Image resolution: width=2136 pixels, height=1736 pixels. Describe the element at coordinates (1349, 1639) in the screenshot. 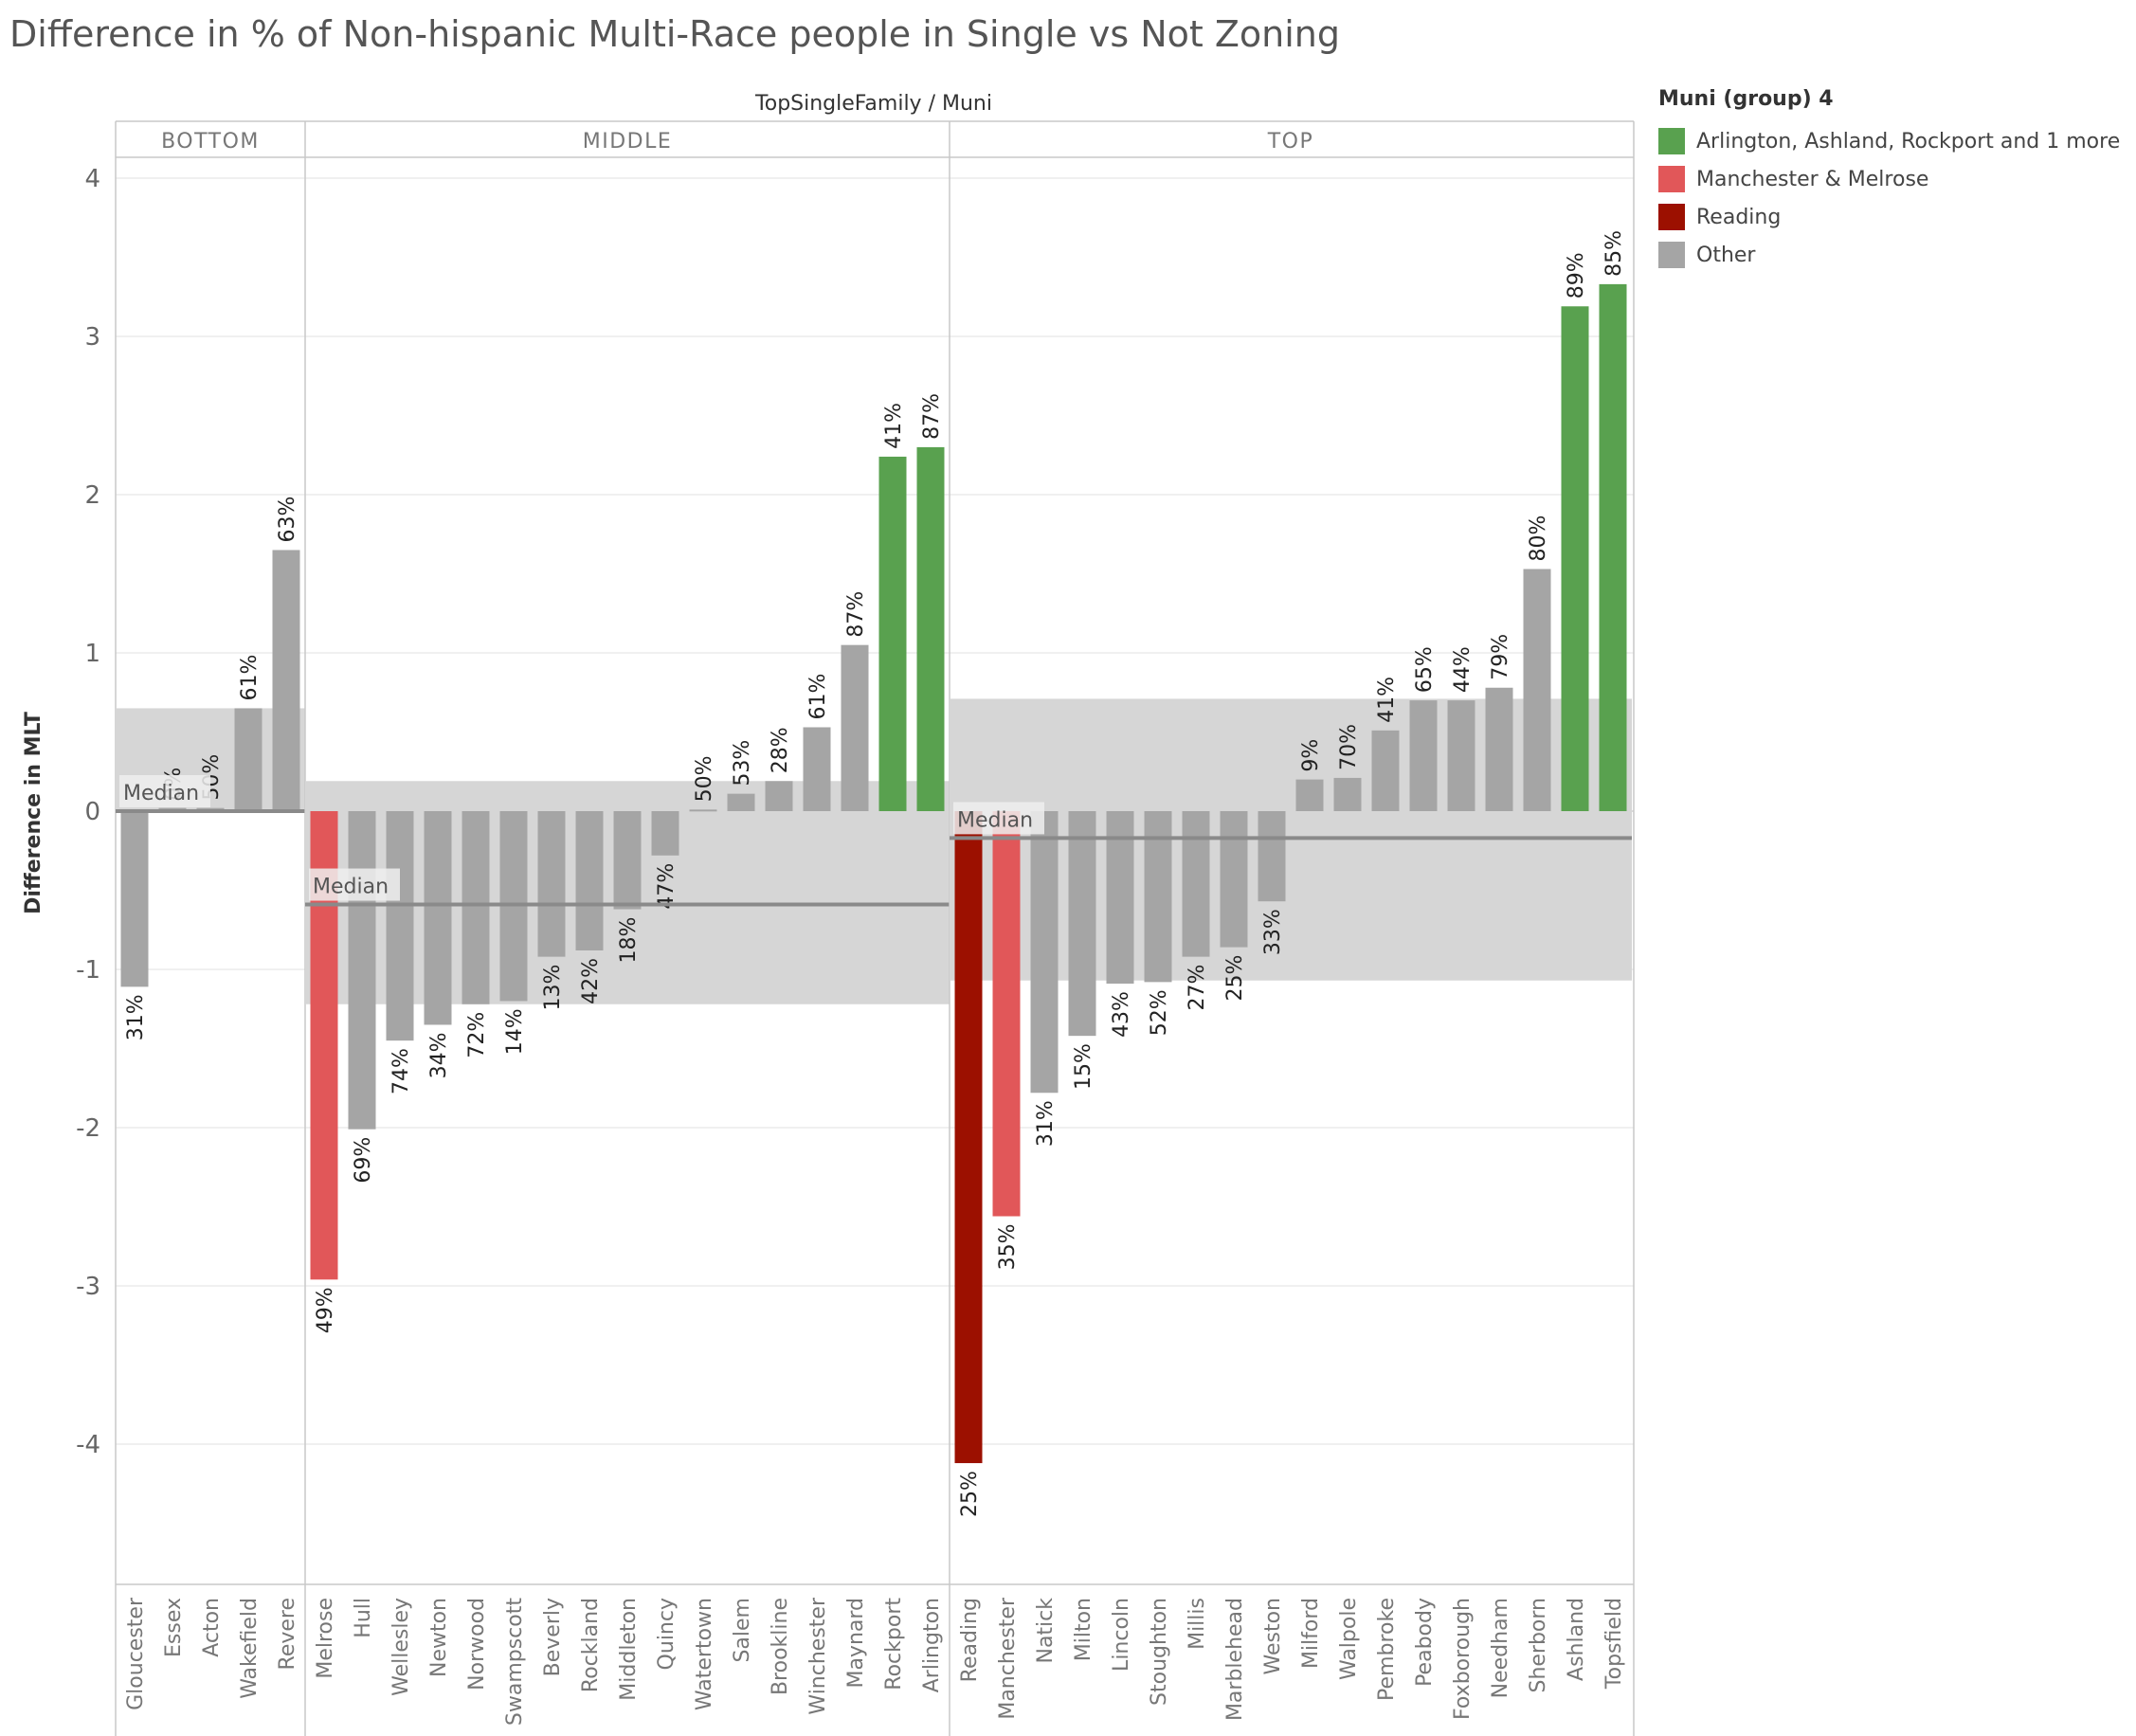

I see `x-tick-label: Walpole` at that location.